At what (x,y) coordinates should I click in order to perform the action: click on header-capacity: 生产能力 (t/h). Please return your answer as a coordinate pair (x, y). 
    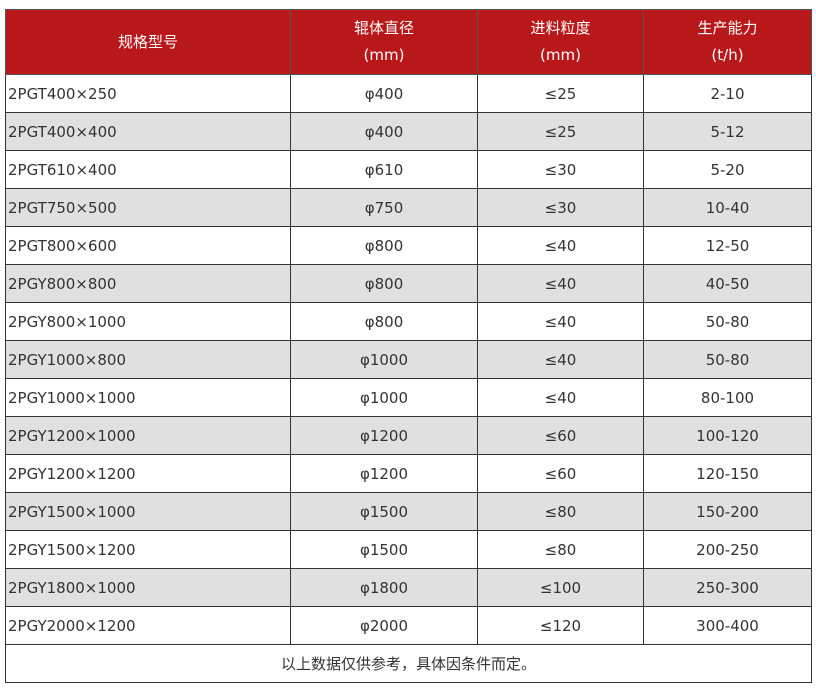
    Looking at the image, I should click on (727, 42).